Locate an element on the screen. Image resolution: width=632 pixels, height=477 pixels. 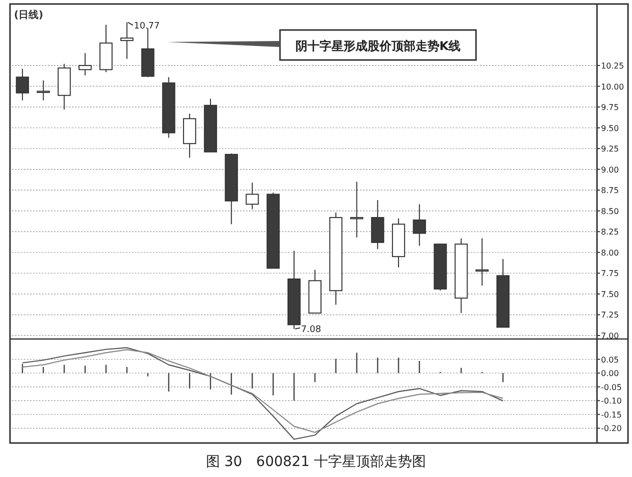
y-tick-label: 7.00 is located at coordinates (610, 336).